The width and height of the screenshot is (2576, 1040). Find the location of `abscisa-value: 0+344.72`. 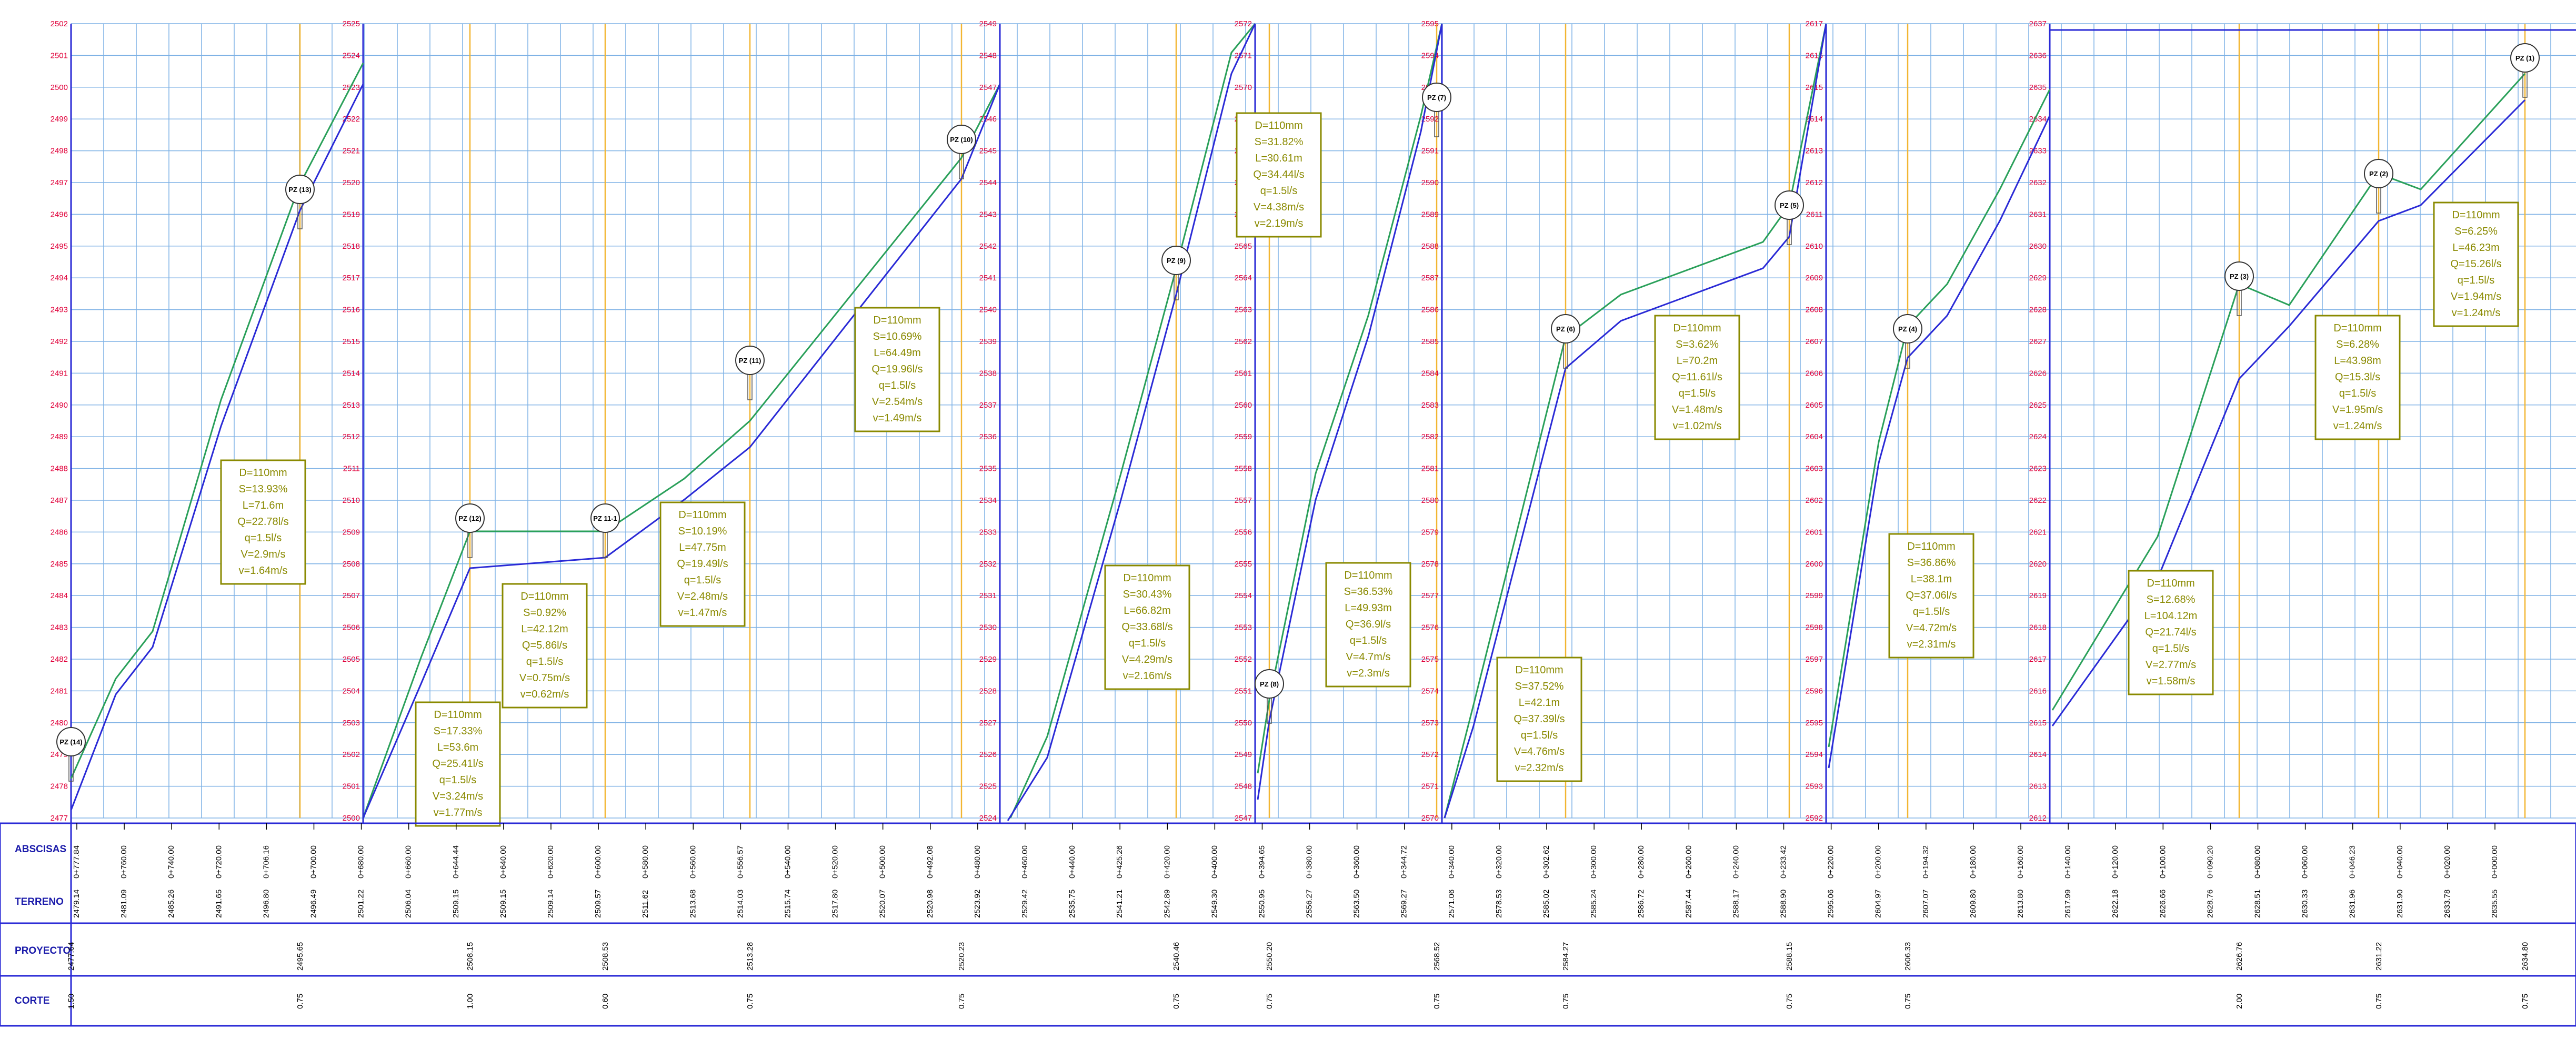

abscisa-value: 0+344.72 is located at coordinates (1404, 862).